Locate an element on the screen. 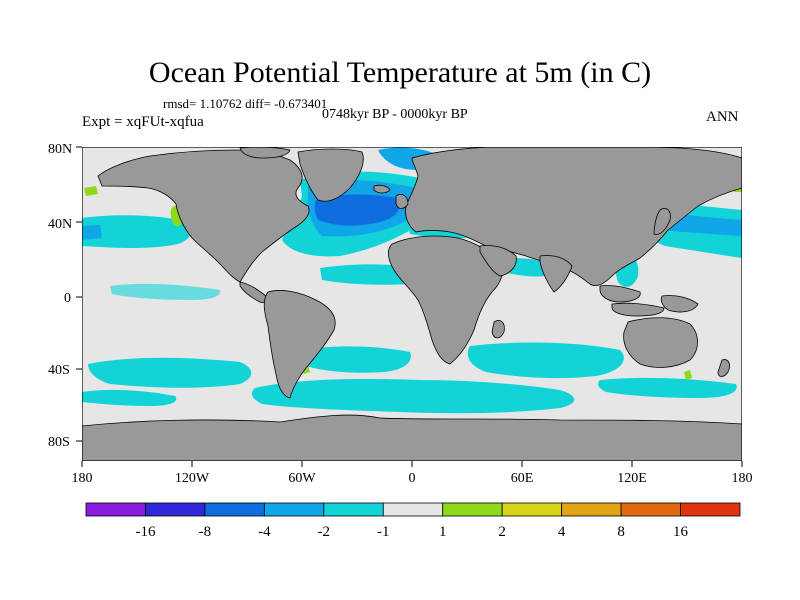 This screenshot has height=600, width=800. x-tick-label: 120W is located at coordinates (192, 478).